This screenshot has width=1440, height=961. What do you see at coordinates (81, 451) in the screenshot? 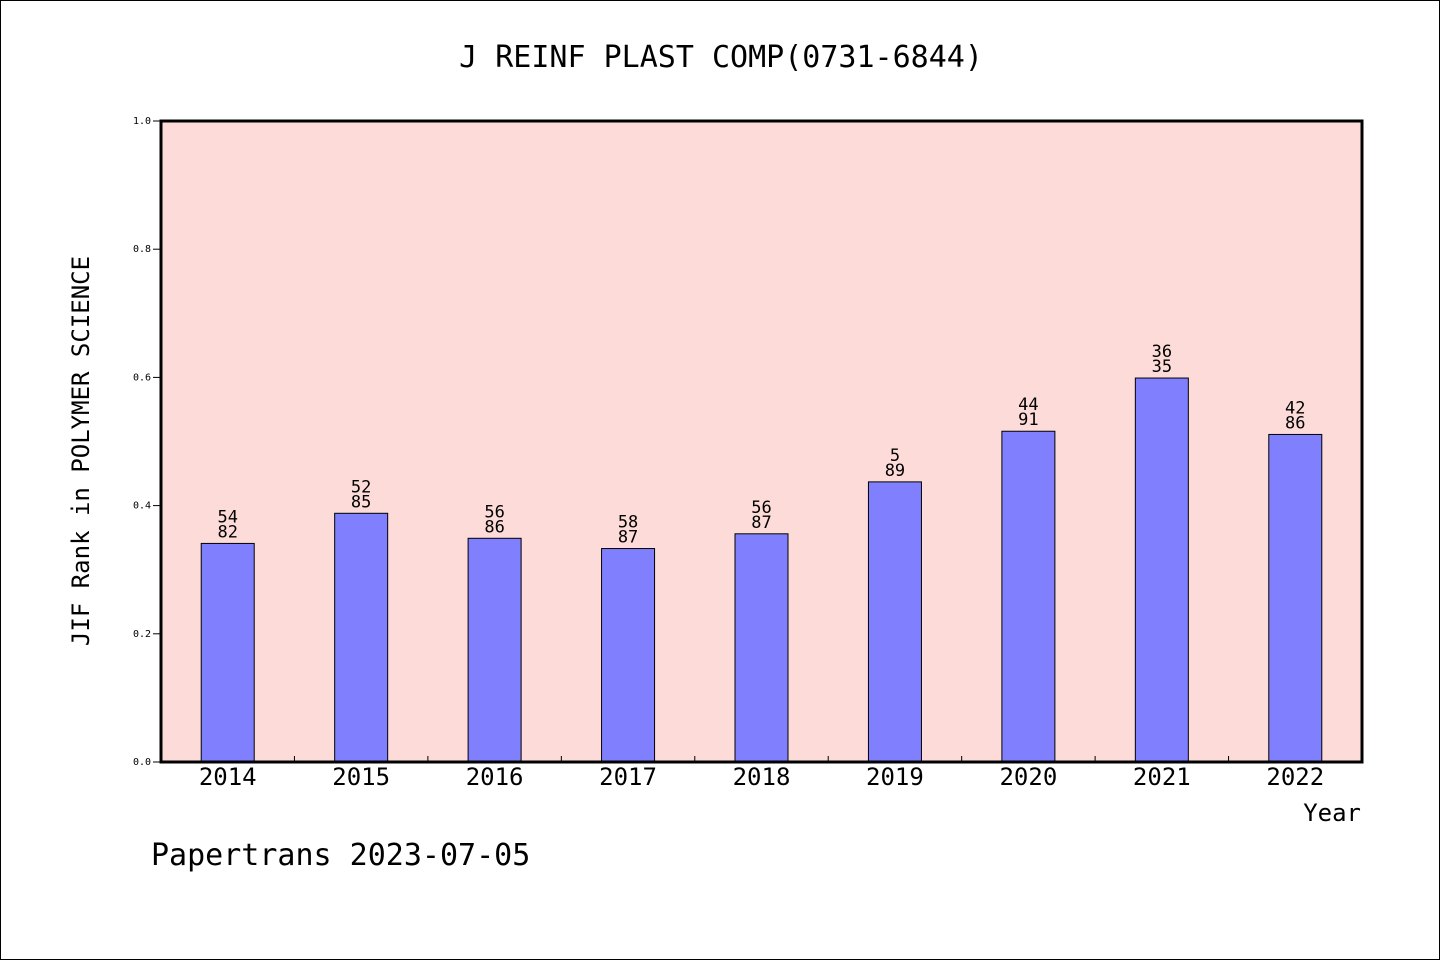
I see `y-axis-label: JIF Rank in POLYMER SCIENCE` at bounding box center [81, 451].